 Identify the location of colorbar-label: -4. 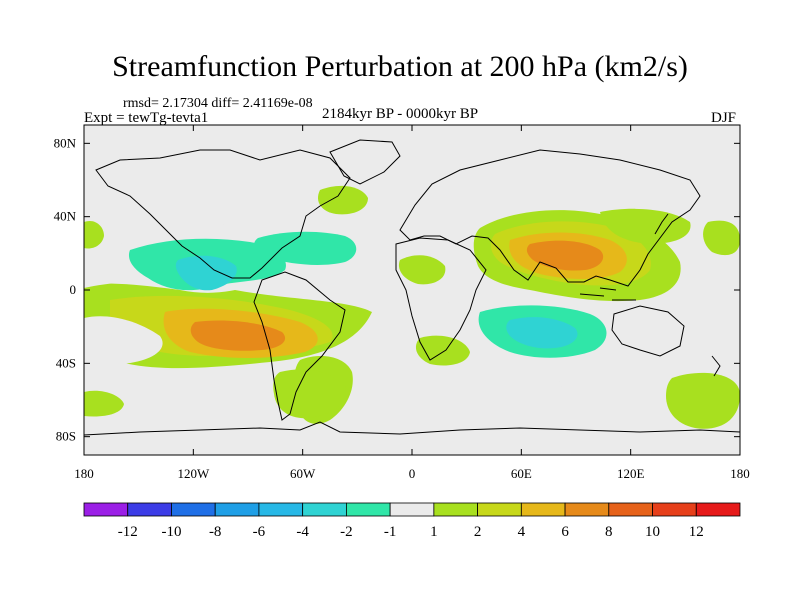
(302, 532).